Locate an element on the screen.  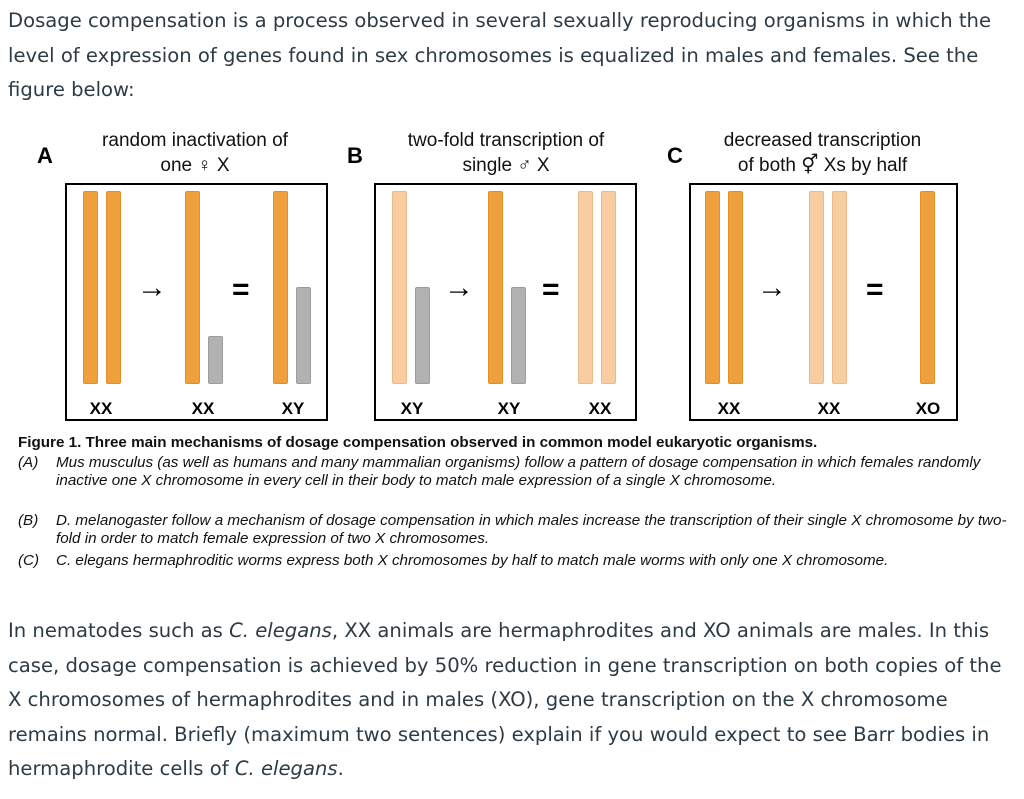
panel-c-letter: C is located at coordinates (675, 155).